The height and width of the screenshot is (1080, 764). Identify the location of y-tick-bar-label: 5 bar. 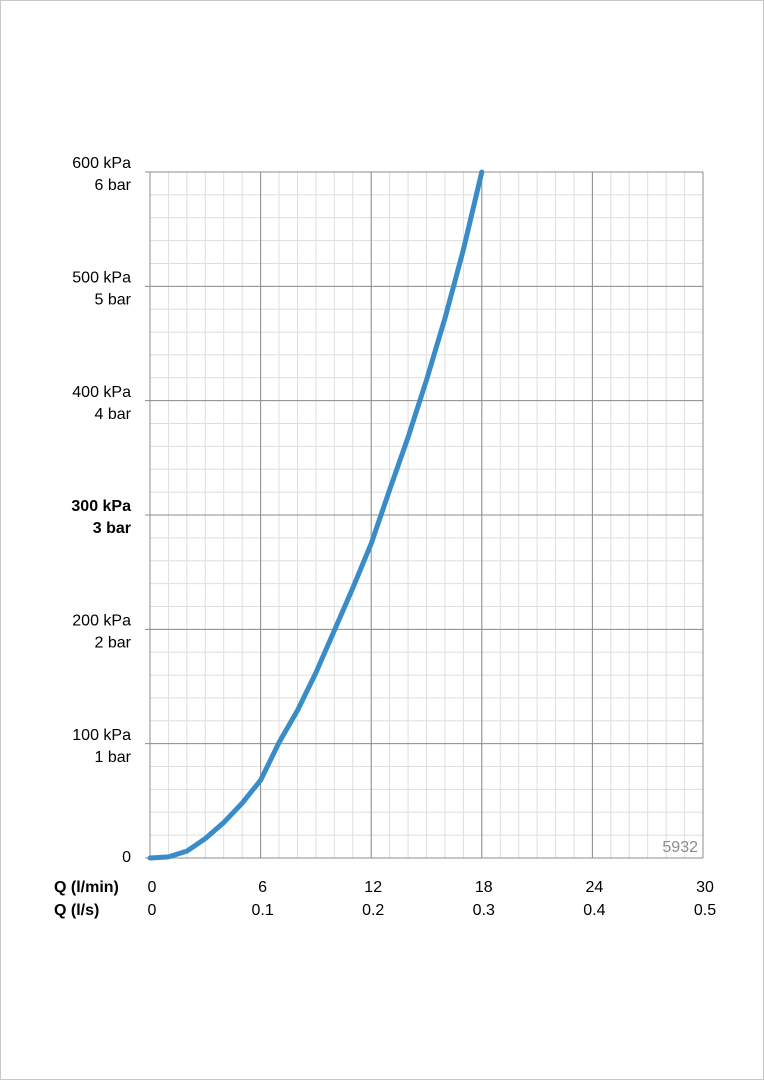
(113, 300).